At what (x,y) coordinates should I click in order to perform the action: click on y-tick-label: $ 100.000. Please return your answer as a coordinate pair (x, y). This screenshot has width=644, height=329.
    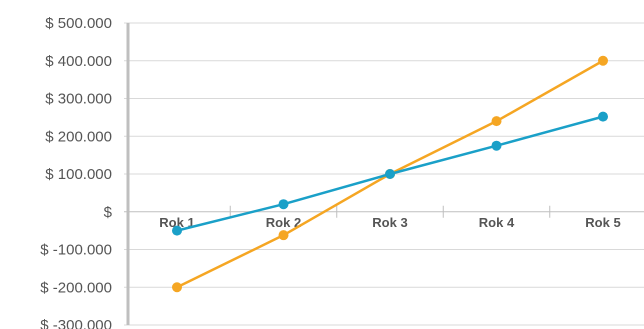
    Looking at the image, I should click on (78, 174).